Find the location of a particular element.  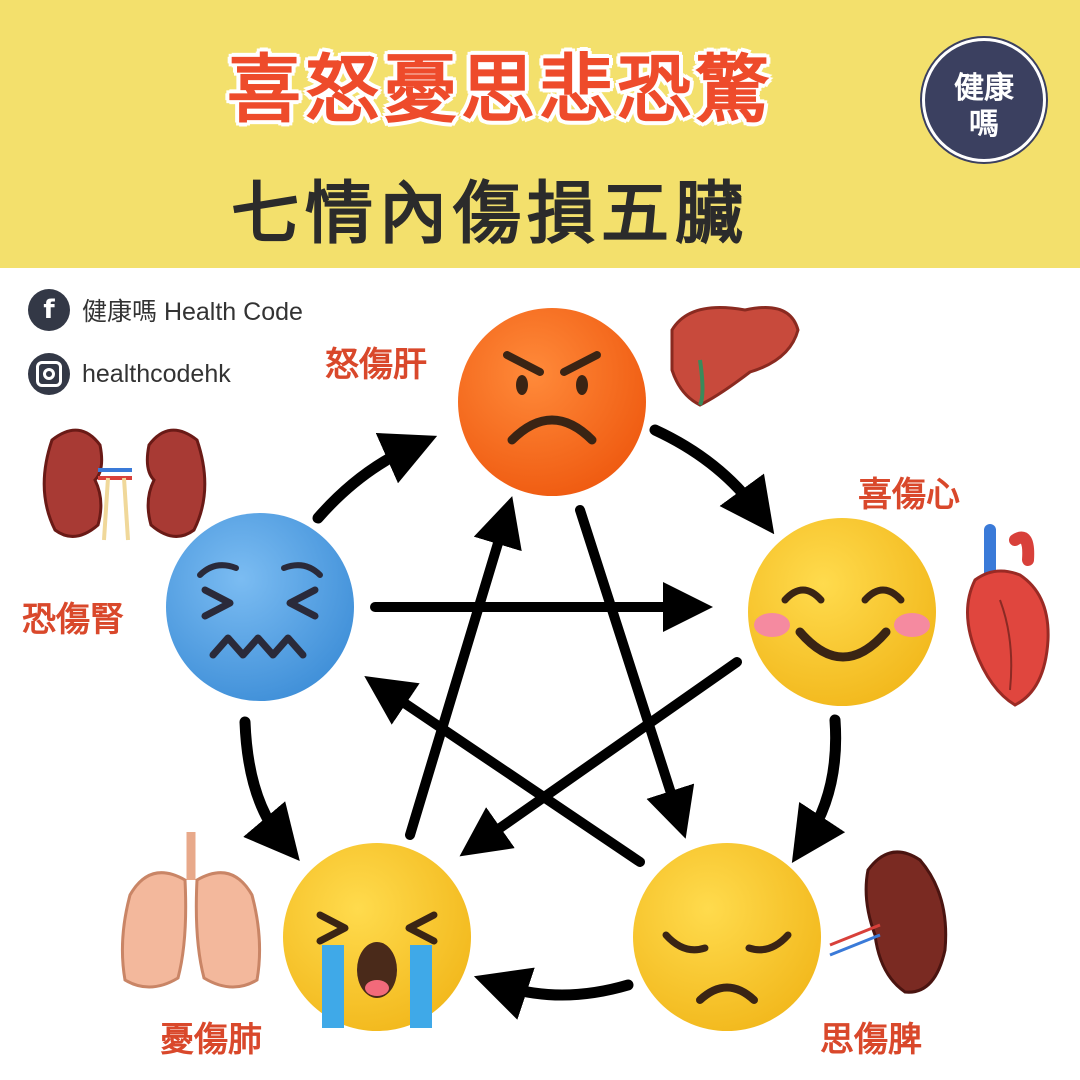

brand-logo-line2: 嗎 is located at coordinates (984, 124).